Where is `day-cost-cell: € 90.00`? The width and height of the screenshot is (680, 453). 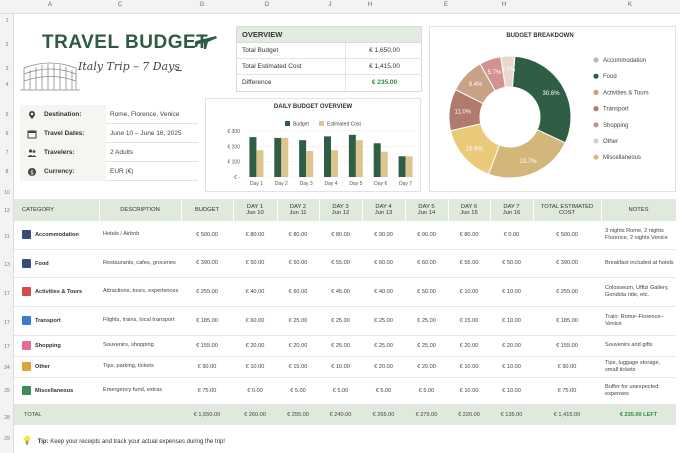 day-cost-cell: € 90.00 is located at coordinates (426, 235).